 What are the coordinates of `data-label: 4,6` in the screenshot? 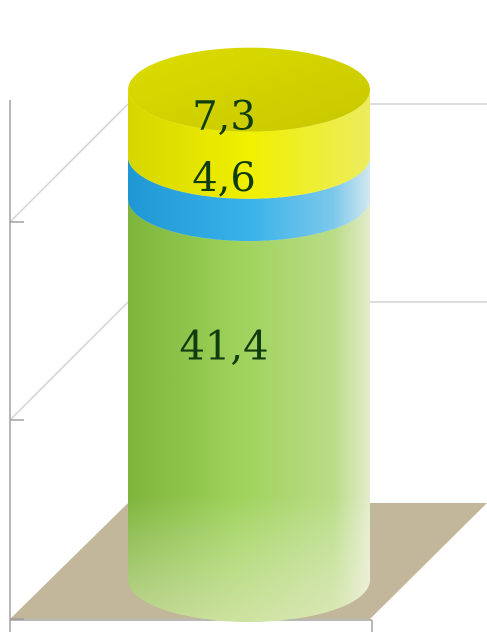 It's located at (224, 178).